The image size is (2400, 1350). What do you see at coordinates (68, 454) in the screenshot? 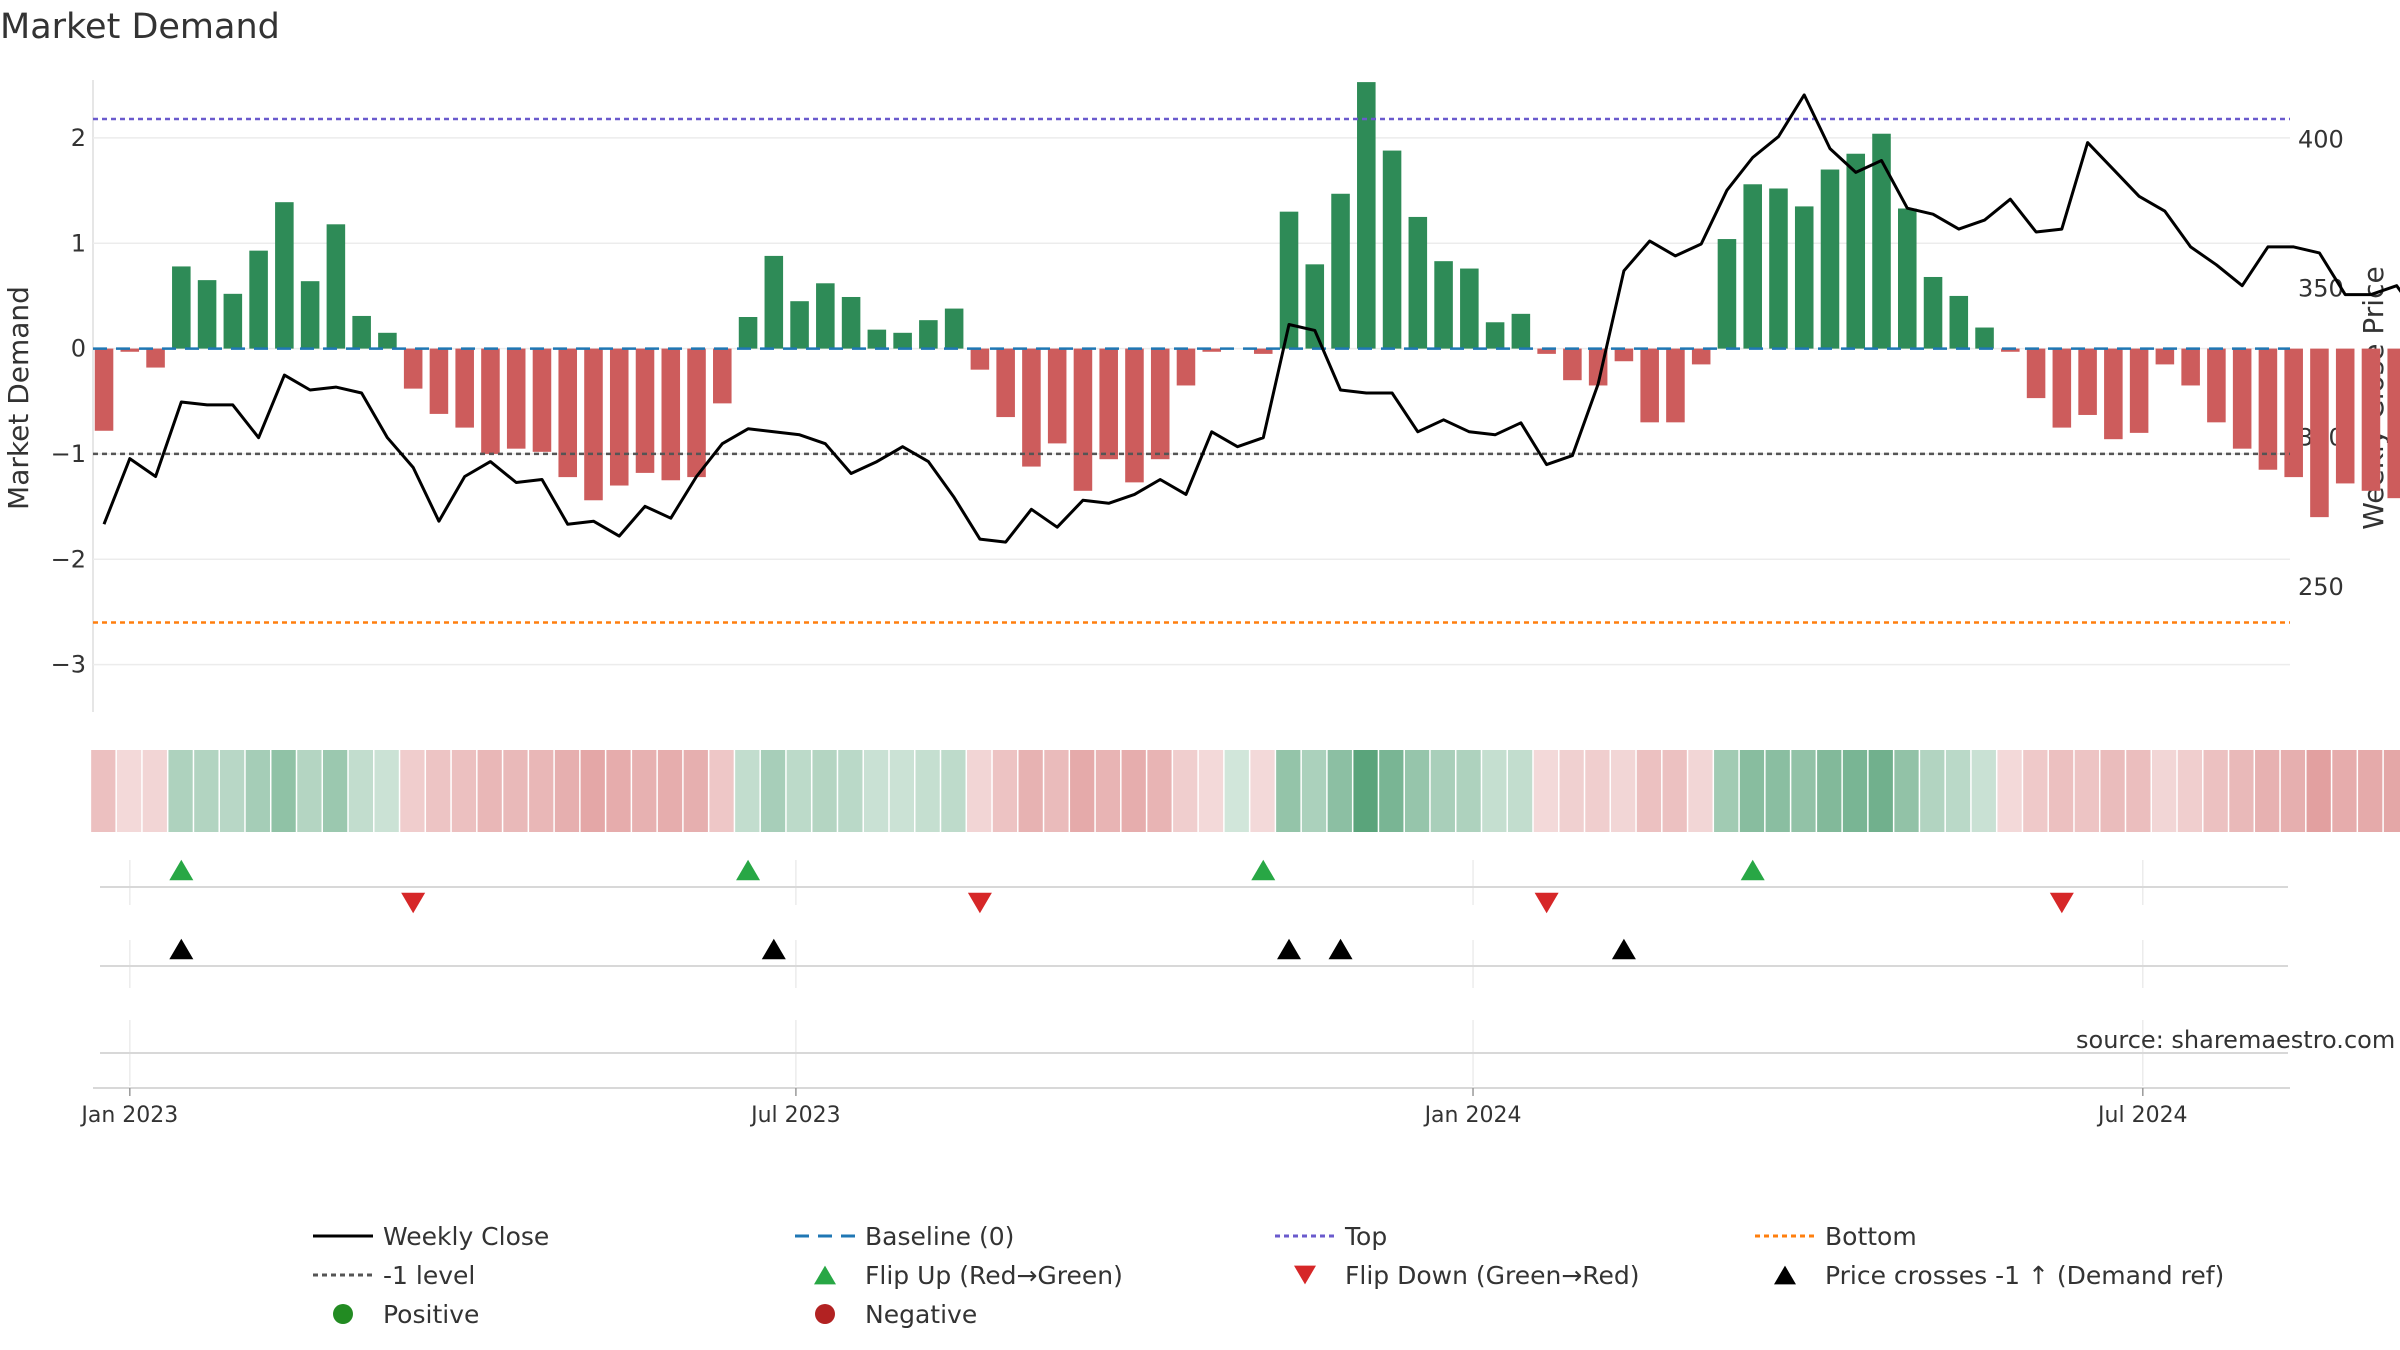
I see `y-tick-label-left: −1` at bounding box center [68, 454].